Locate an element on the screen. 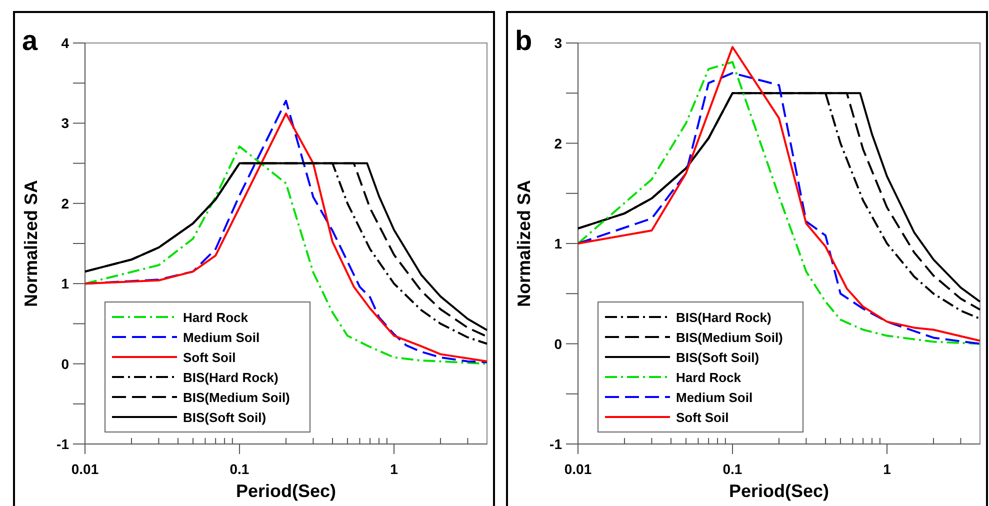  chart-title: b is located at coordinates (523, 40).